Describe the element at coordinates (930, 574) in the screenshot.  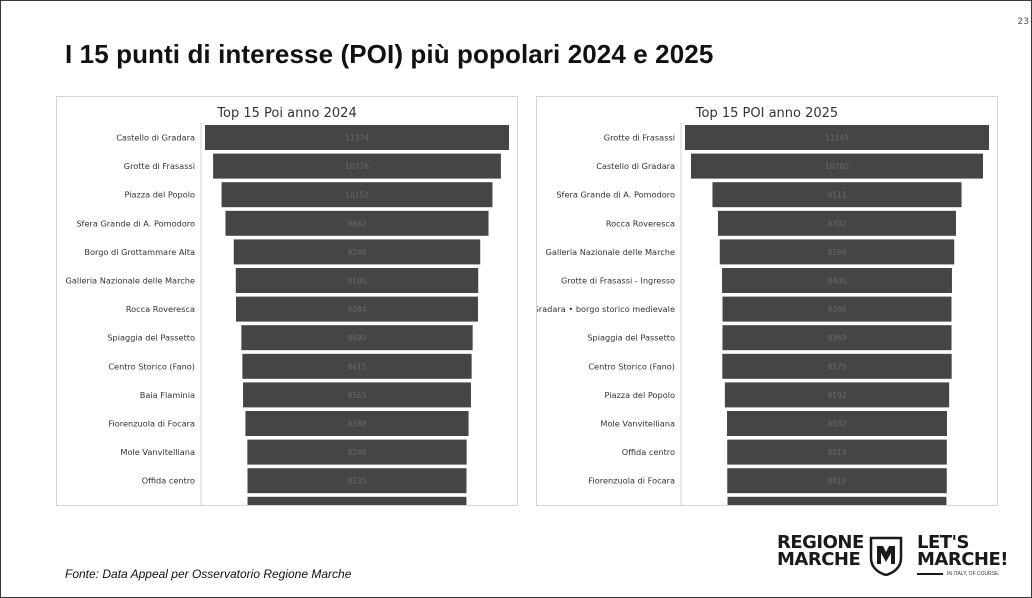
I see `lets-logo-bar` at that location.